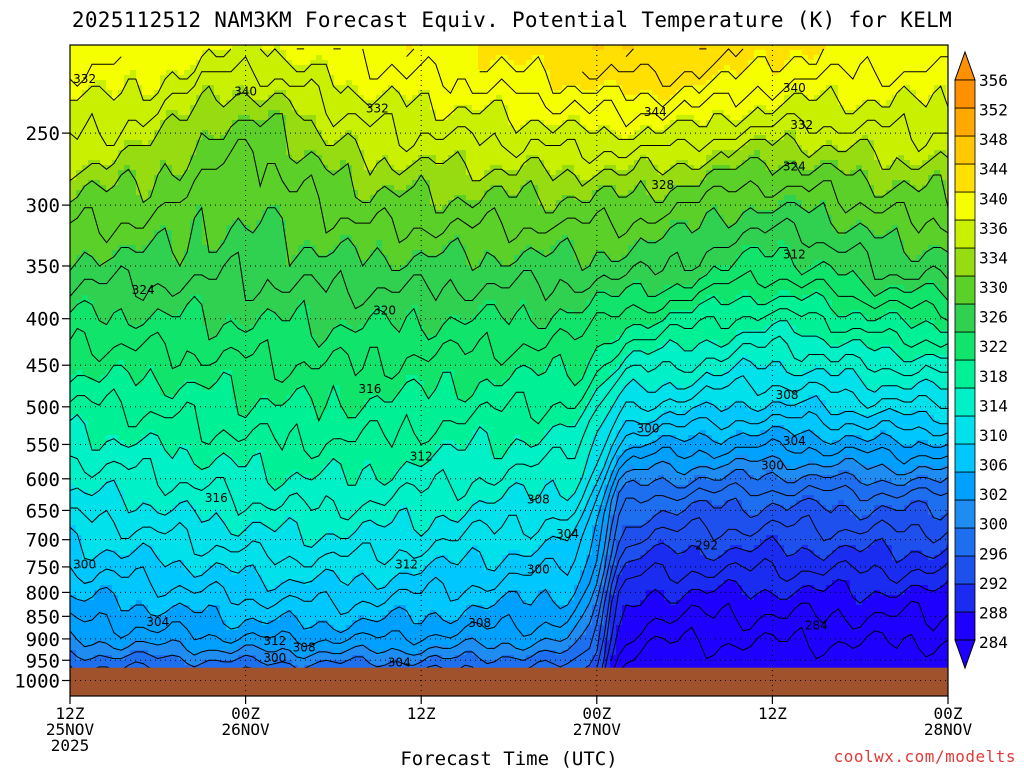 This screenshot has width=1024, height=768. I want to click on contour-label: 324, so click(794, 166).